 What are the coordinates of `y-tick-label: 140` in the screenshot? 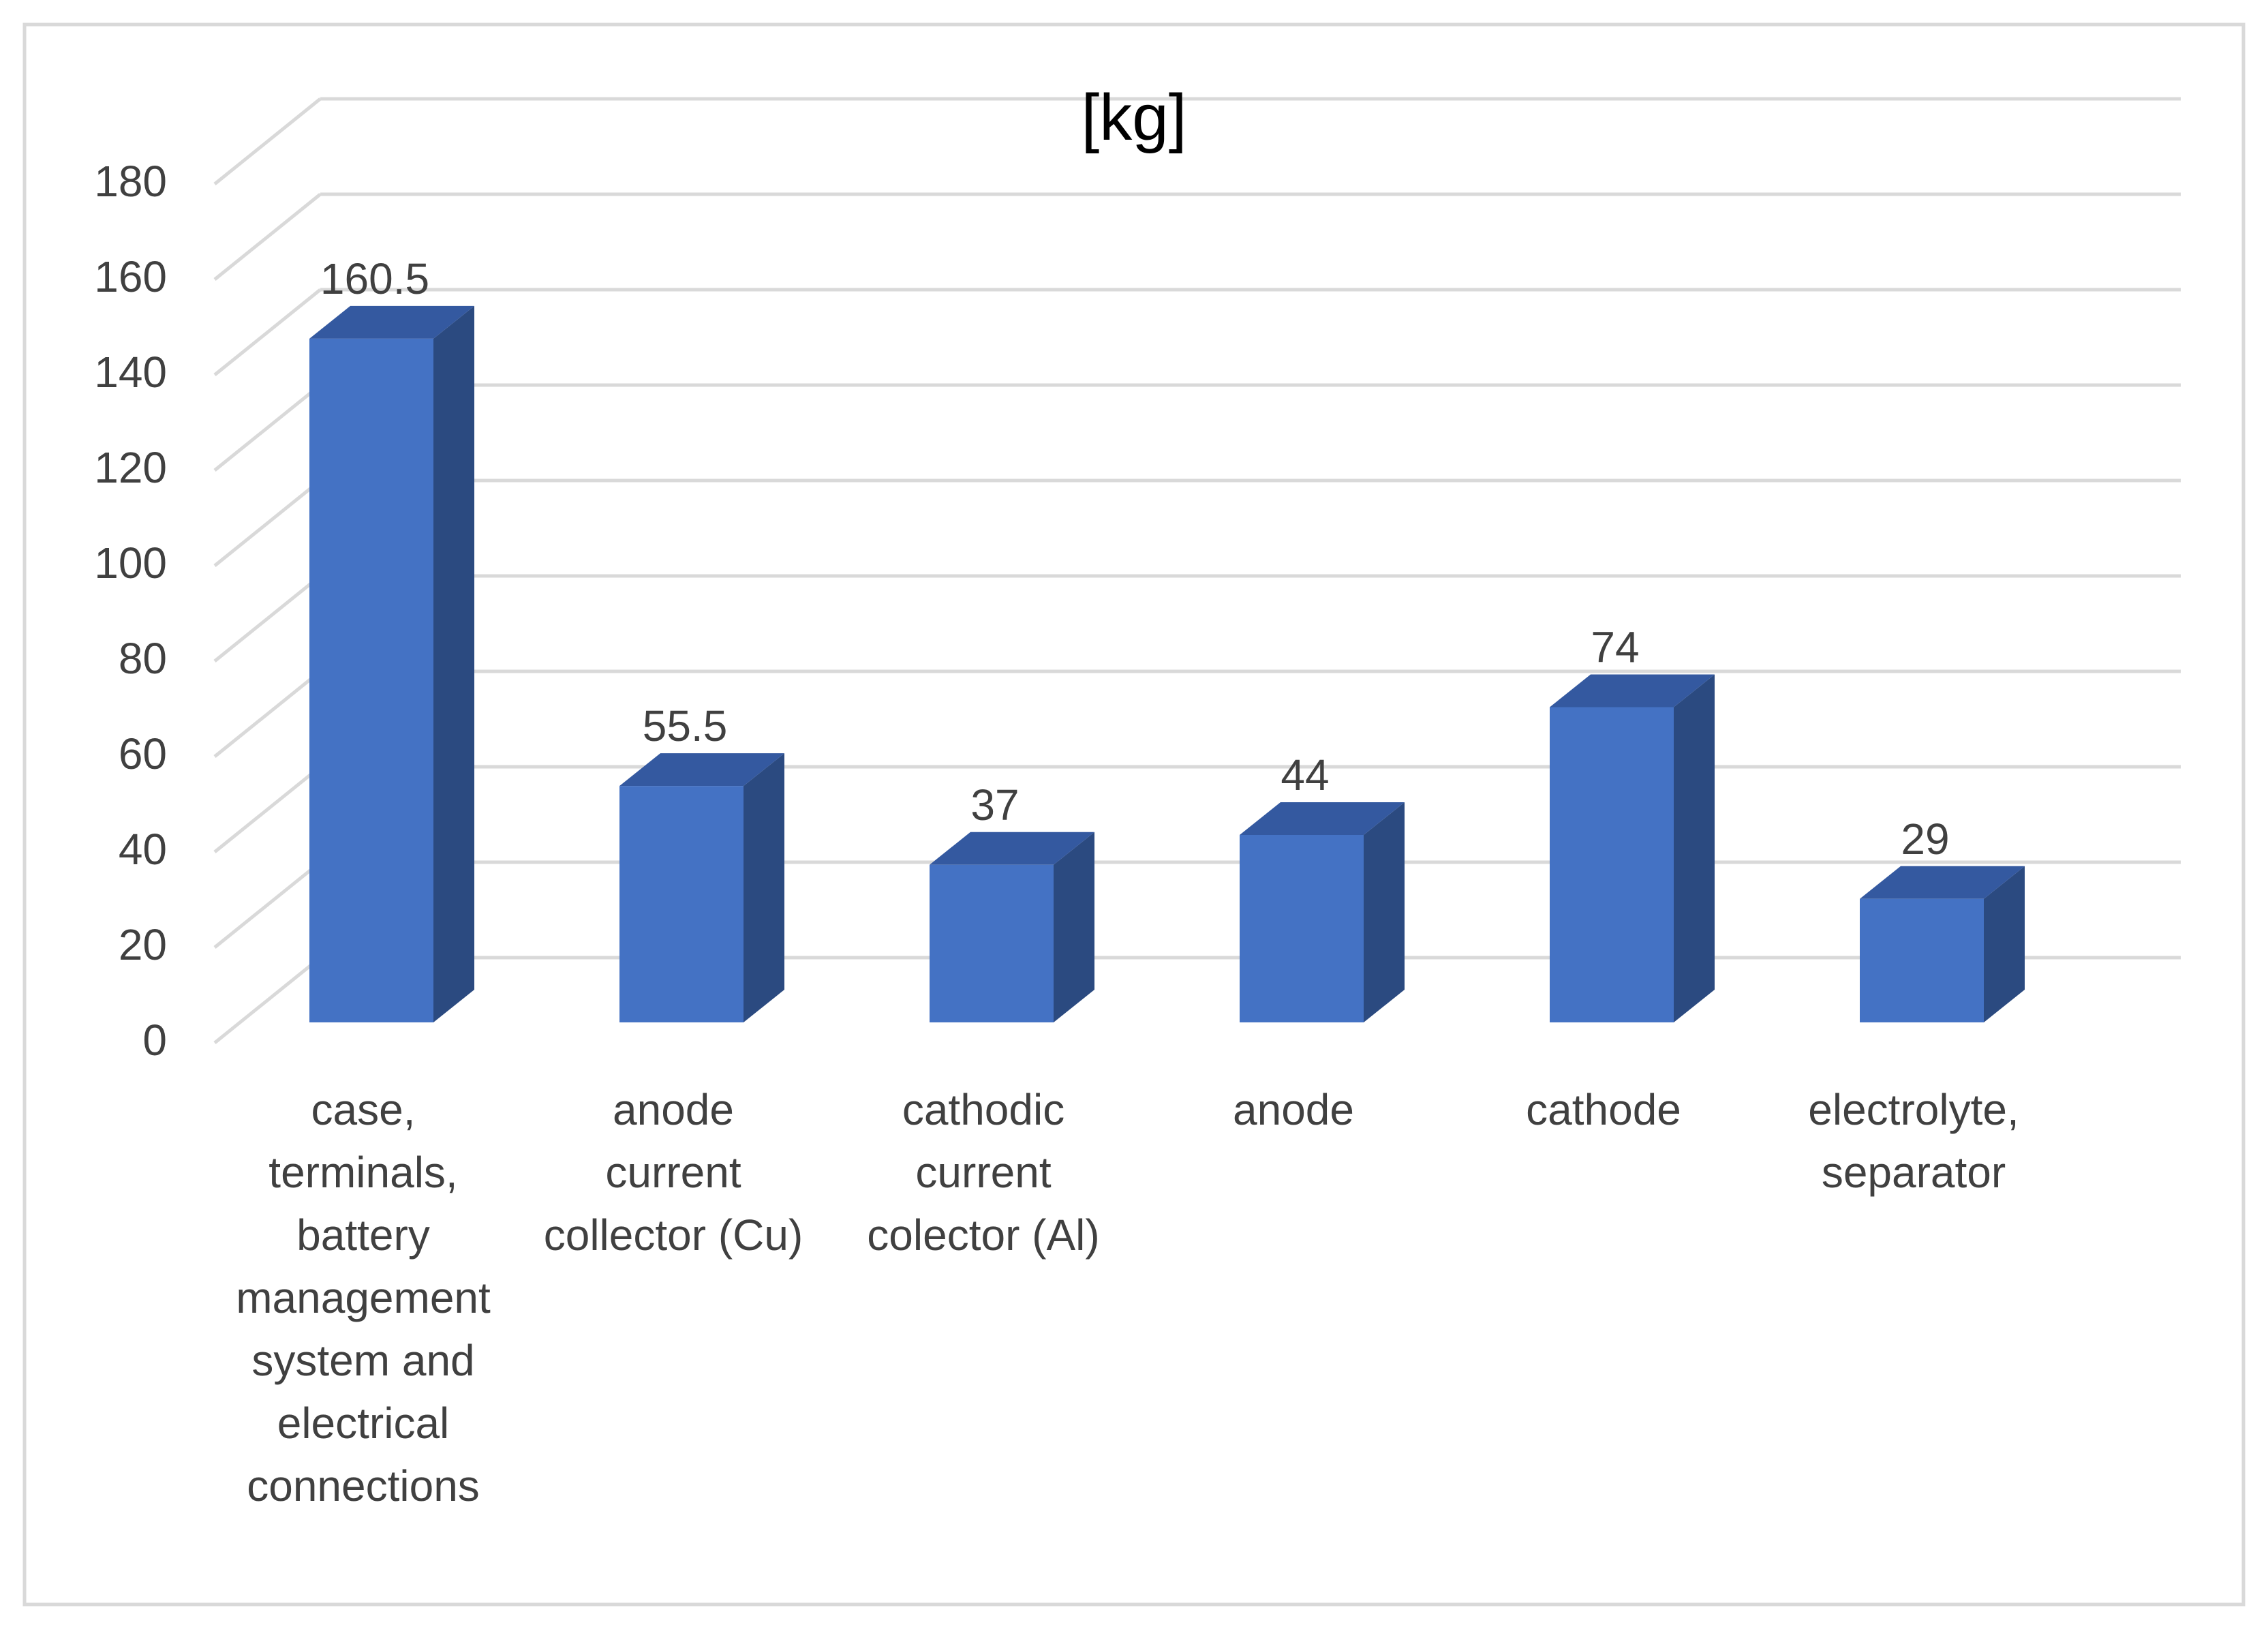 It's located at (130, 372).